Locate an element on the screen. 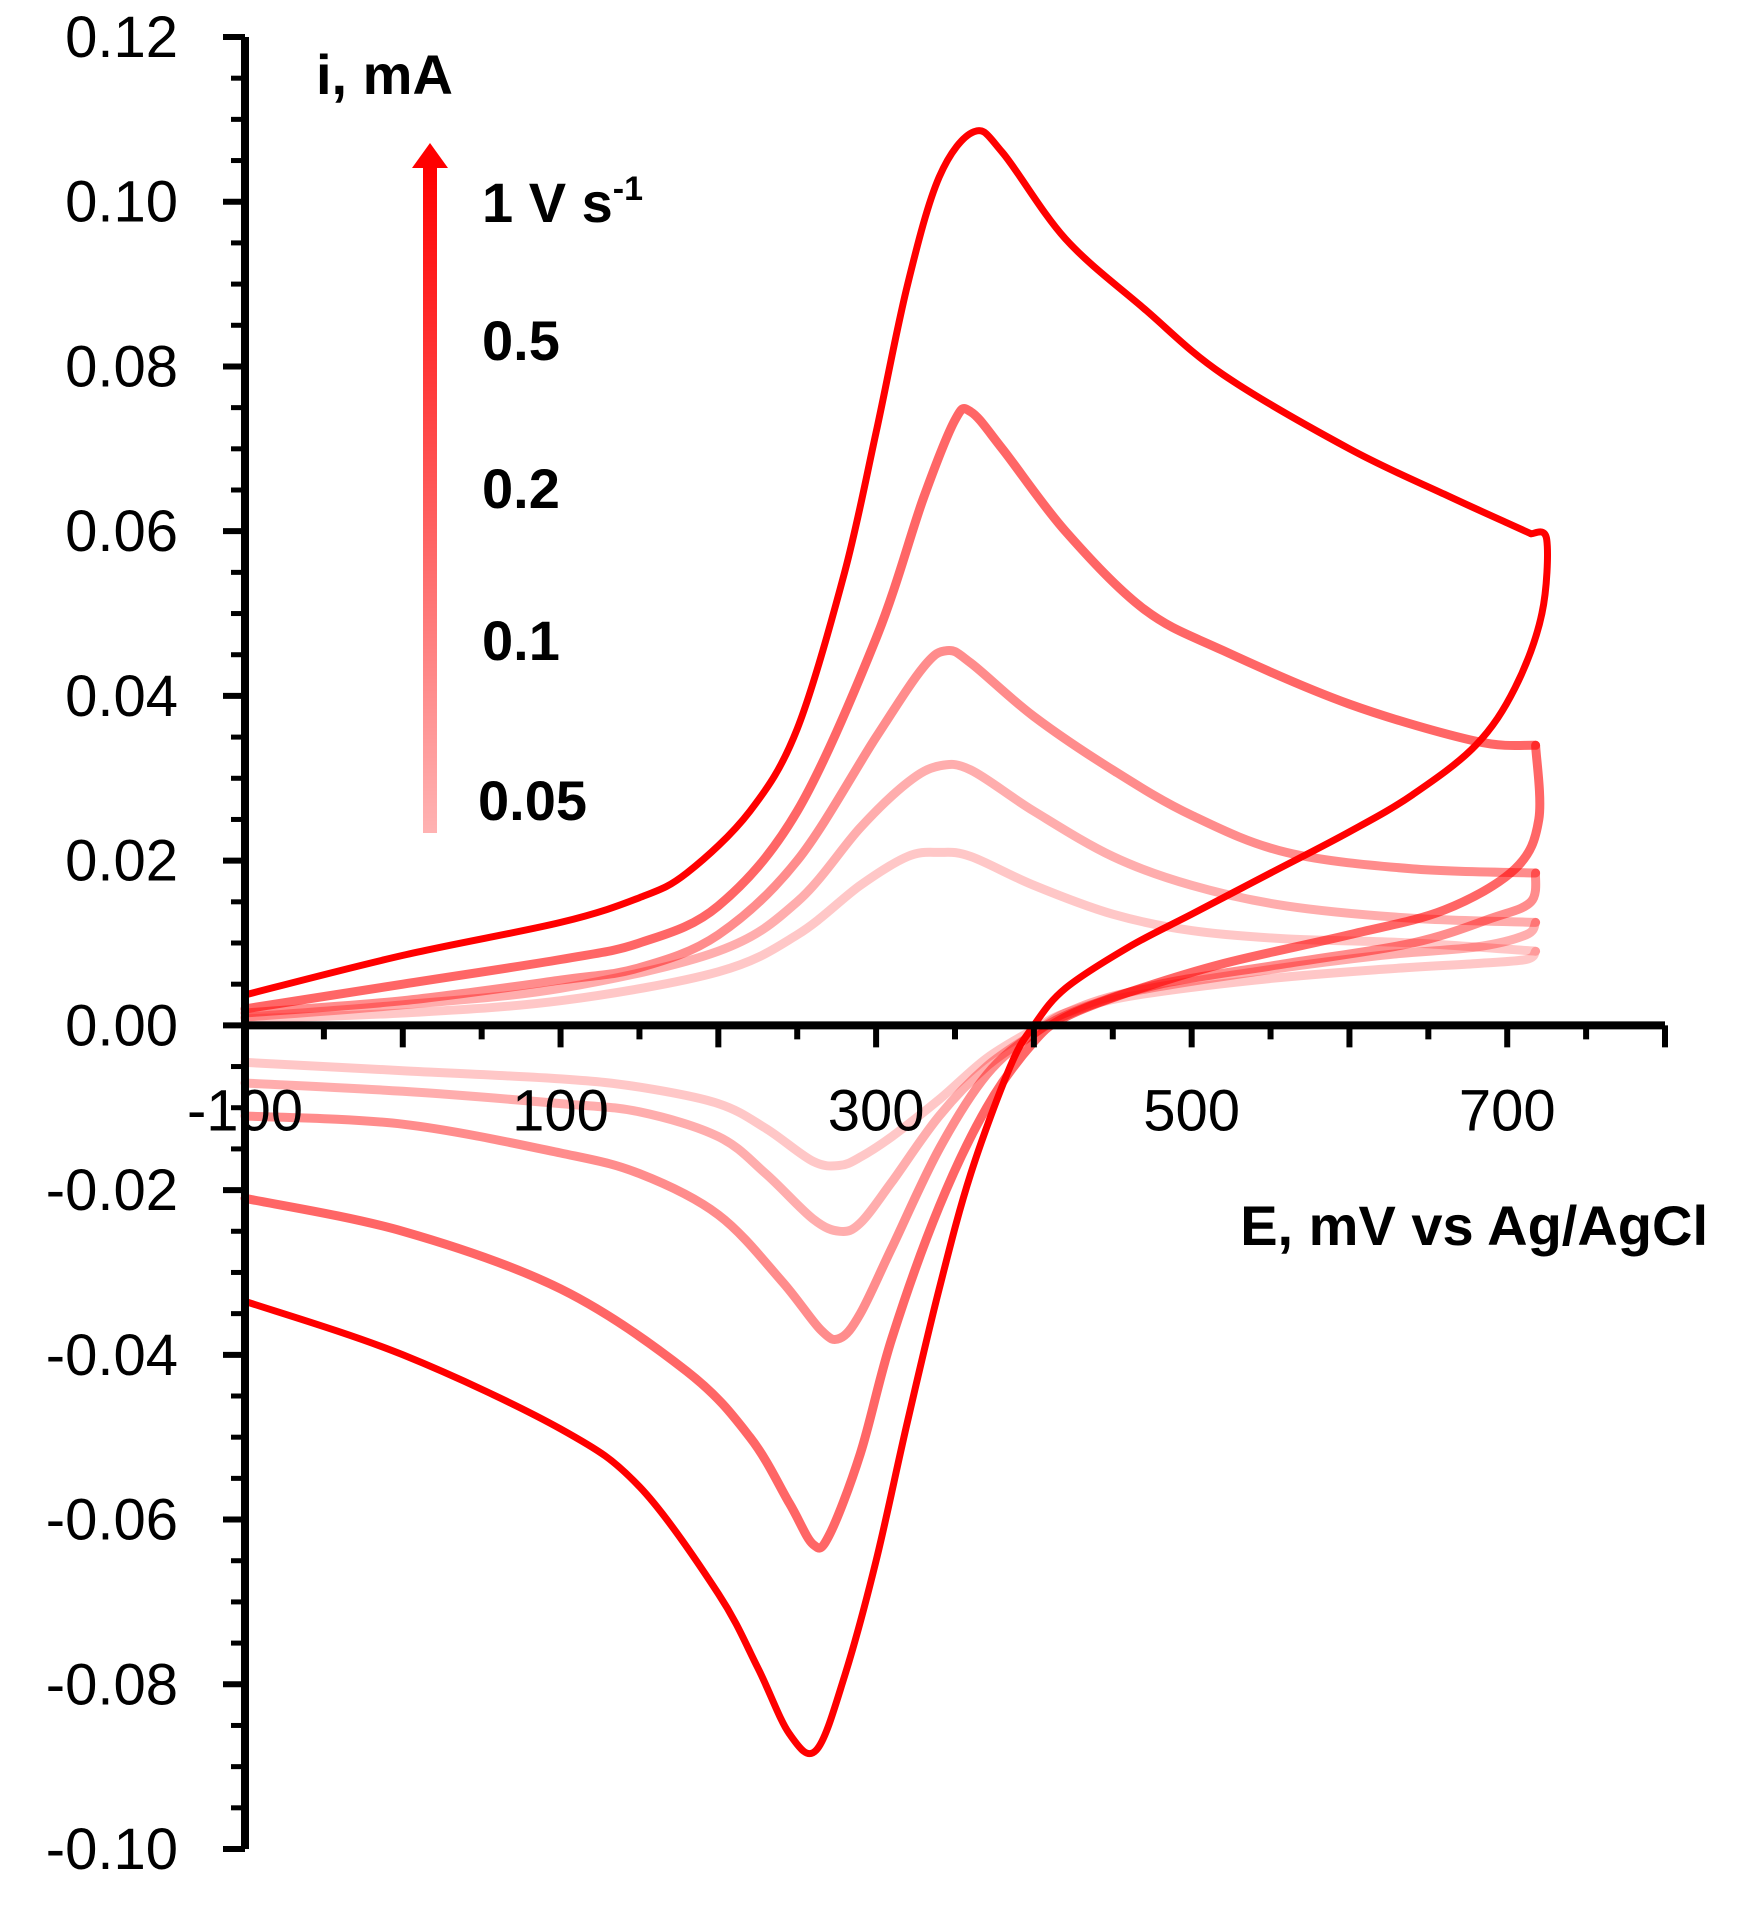 Image resolution: width=1752 pixels, height=1923 pixels. y-tick-label: -0.02 is located at coordinates (112, 1190).